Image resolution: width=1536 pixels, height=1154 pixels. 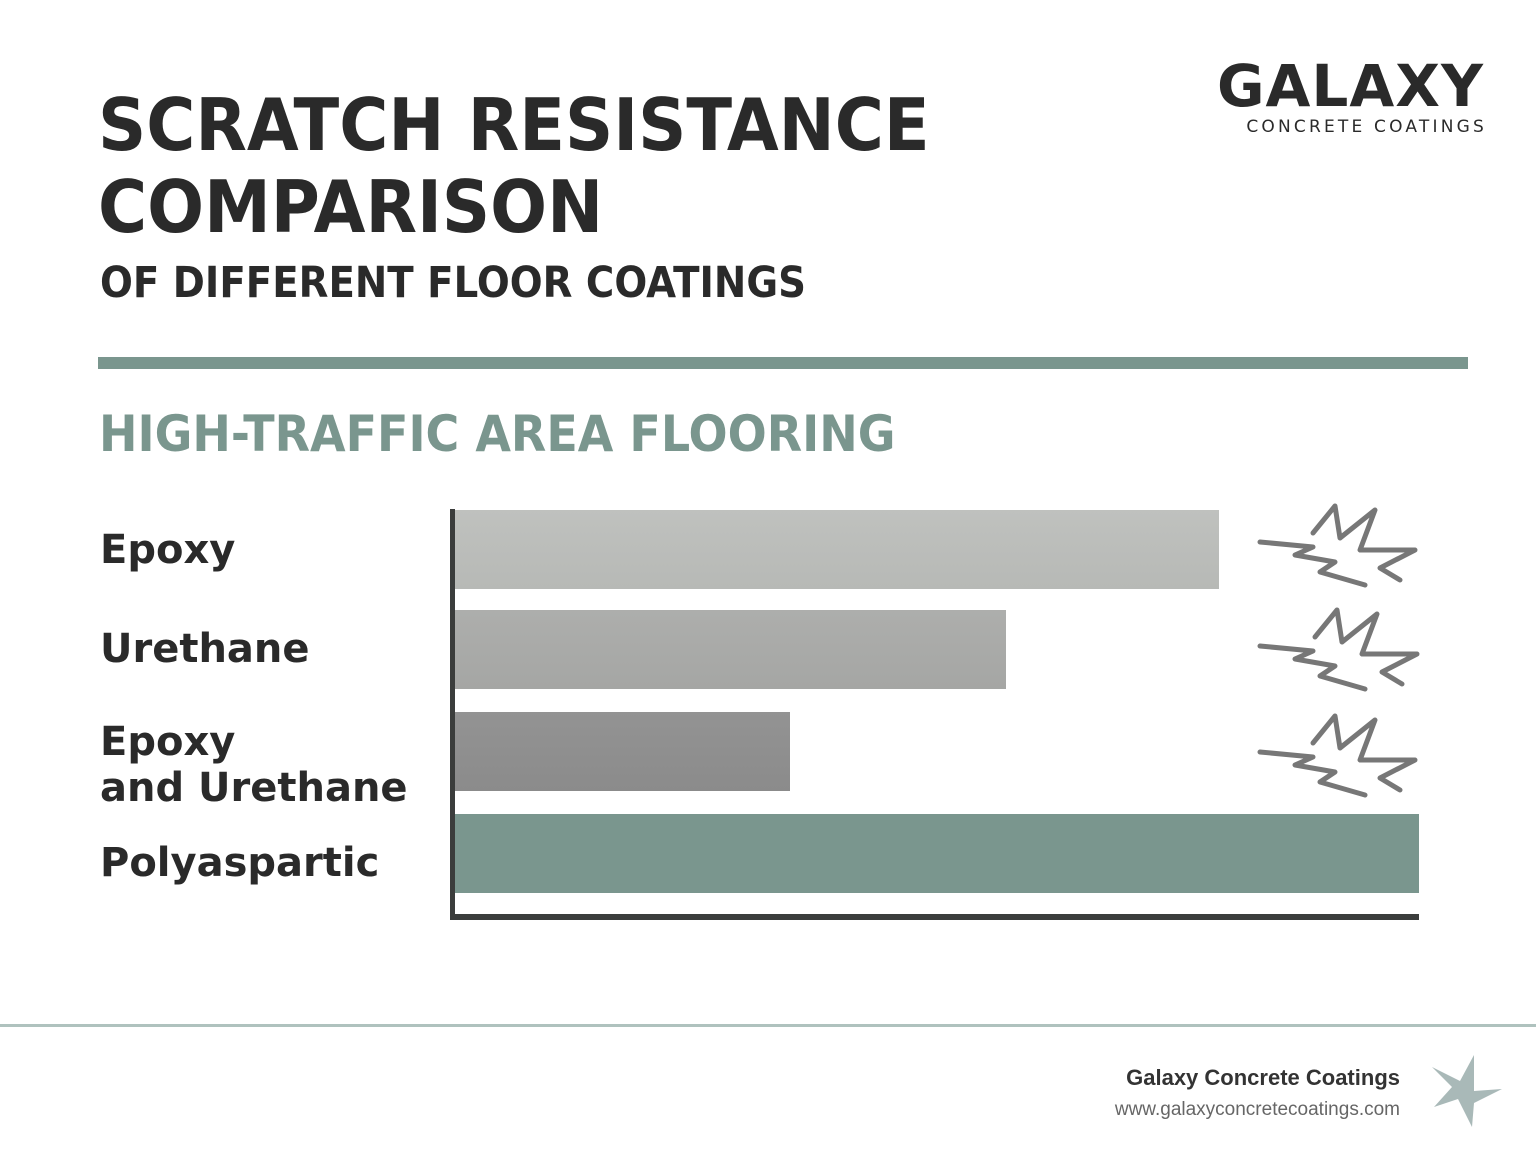 What do you see at coordinates (1350, 86) in the screenshot?
I see `logo-wordmark: GALAXY` at bounding box center [1350, 86].